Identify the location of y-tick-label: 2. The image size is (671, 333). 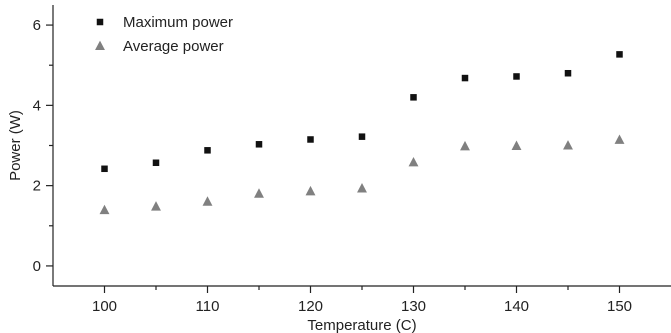
(37, 186).